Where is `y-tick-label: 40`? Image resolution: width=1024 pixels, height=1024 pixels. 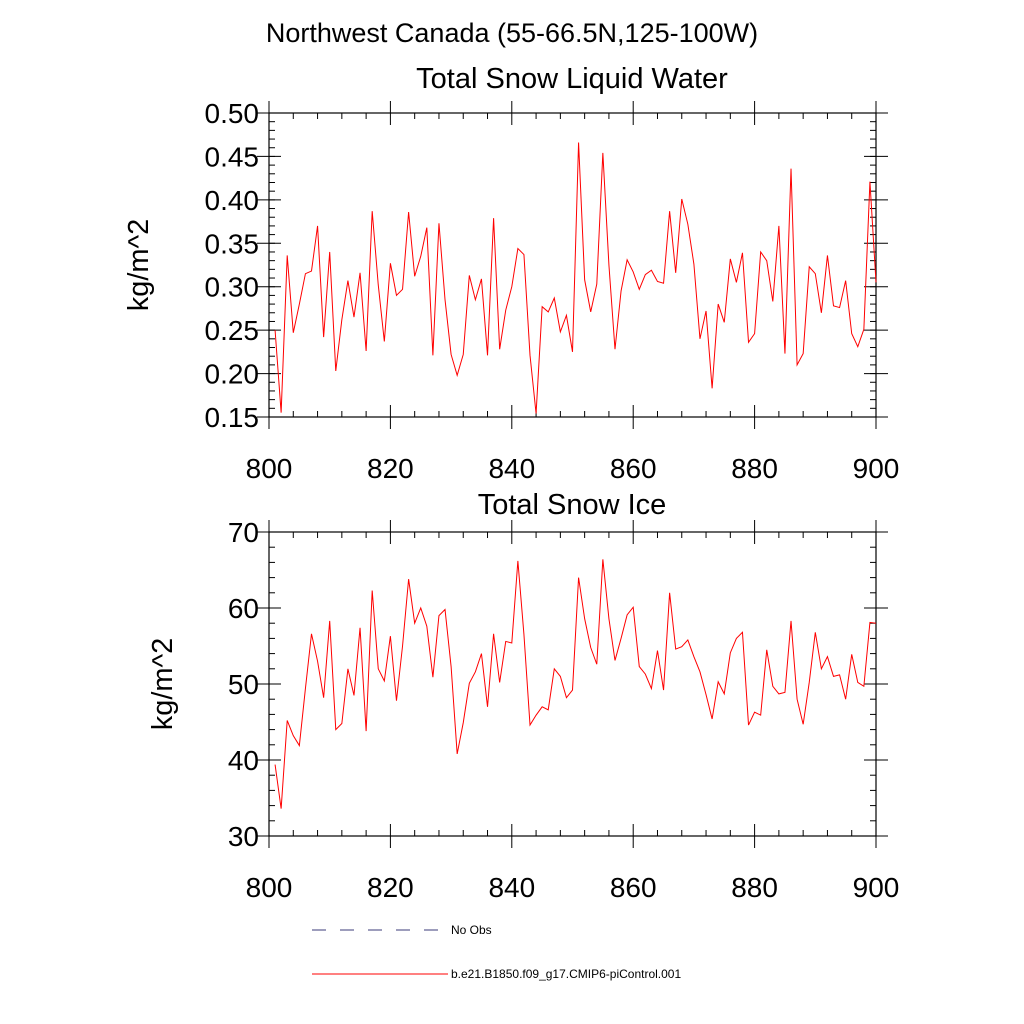 y-tick-label: 40 is located at coordinates (243, 760).